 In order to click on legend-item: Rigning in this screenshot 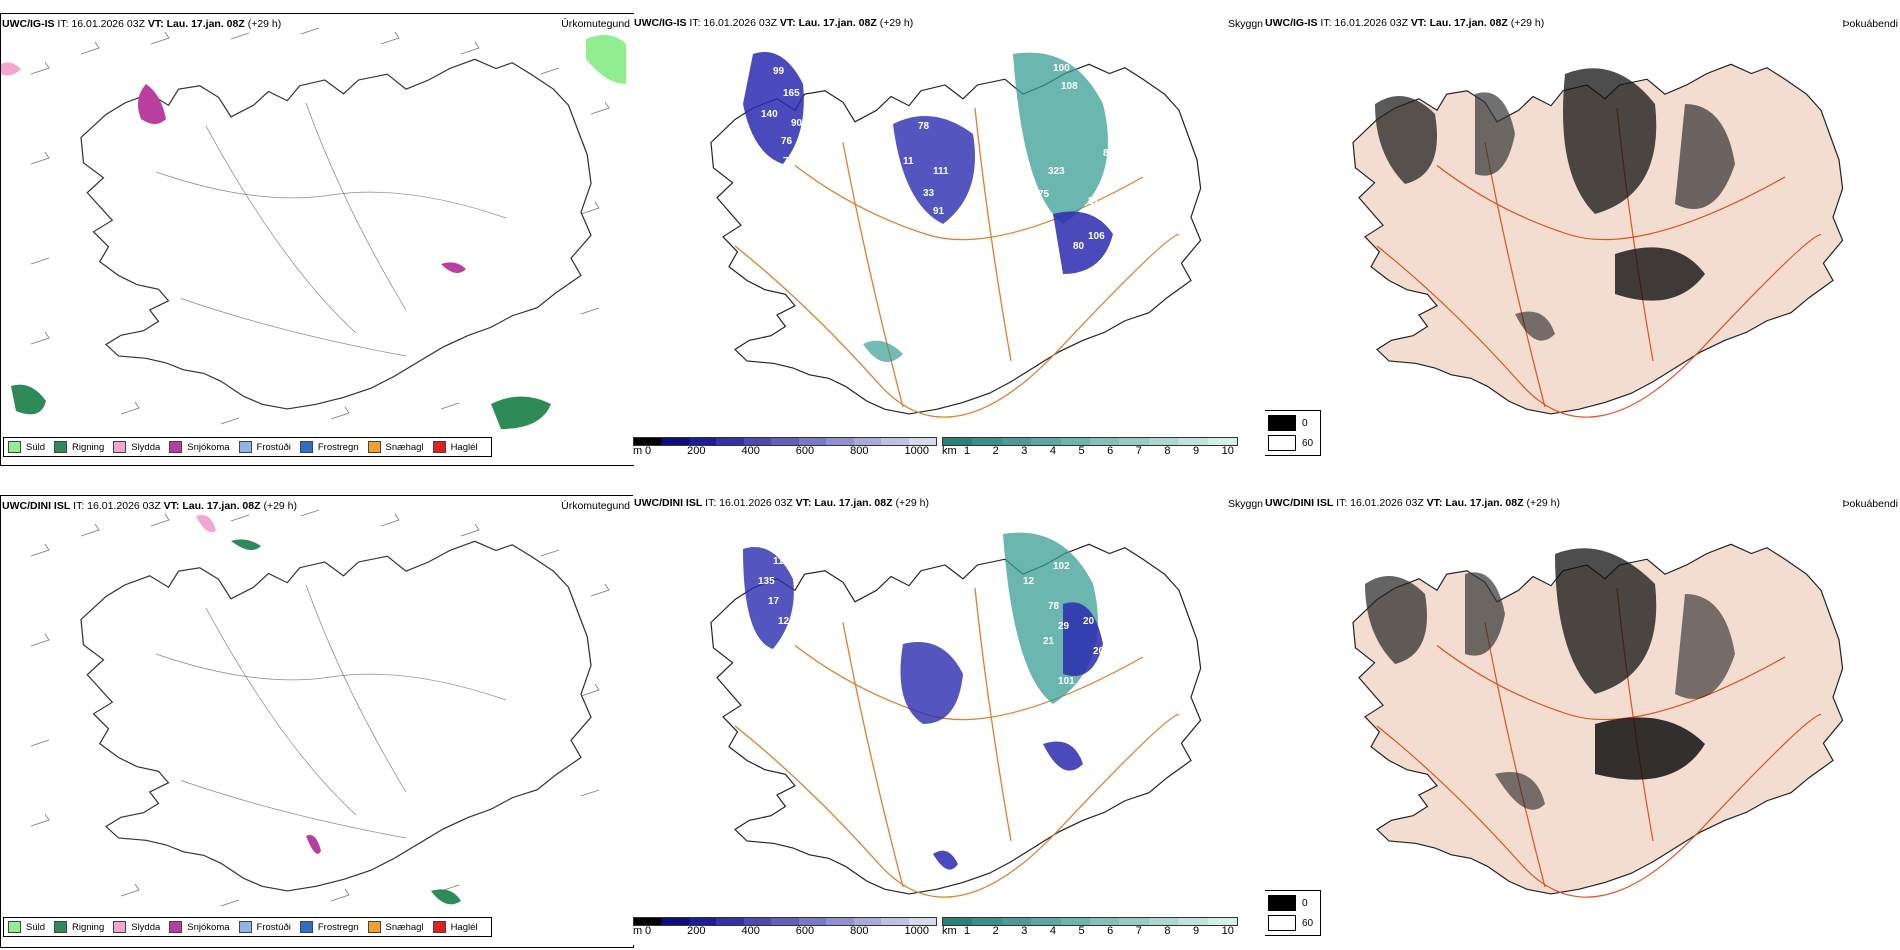, I will do `click(79, 927)`.